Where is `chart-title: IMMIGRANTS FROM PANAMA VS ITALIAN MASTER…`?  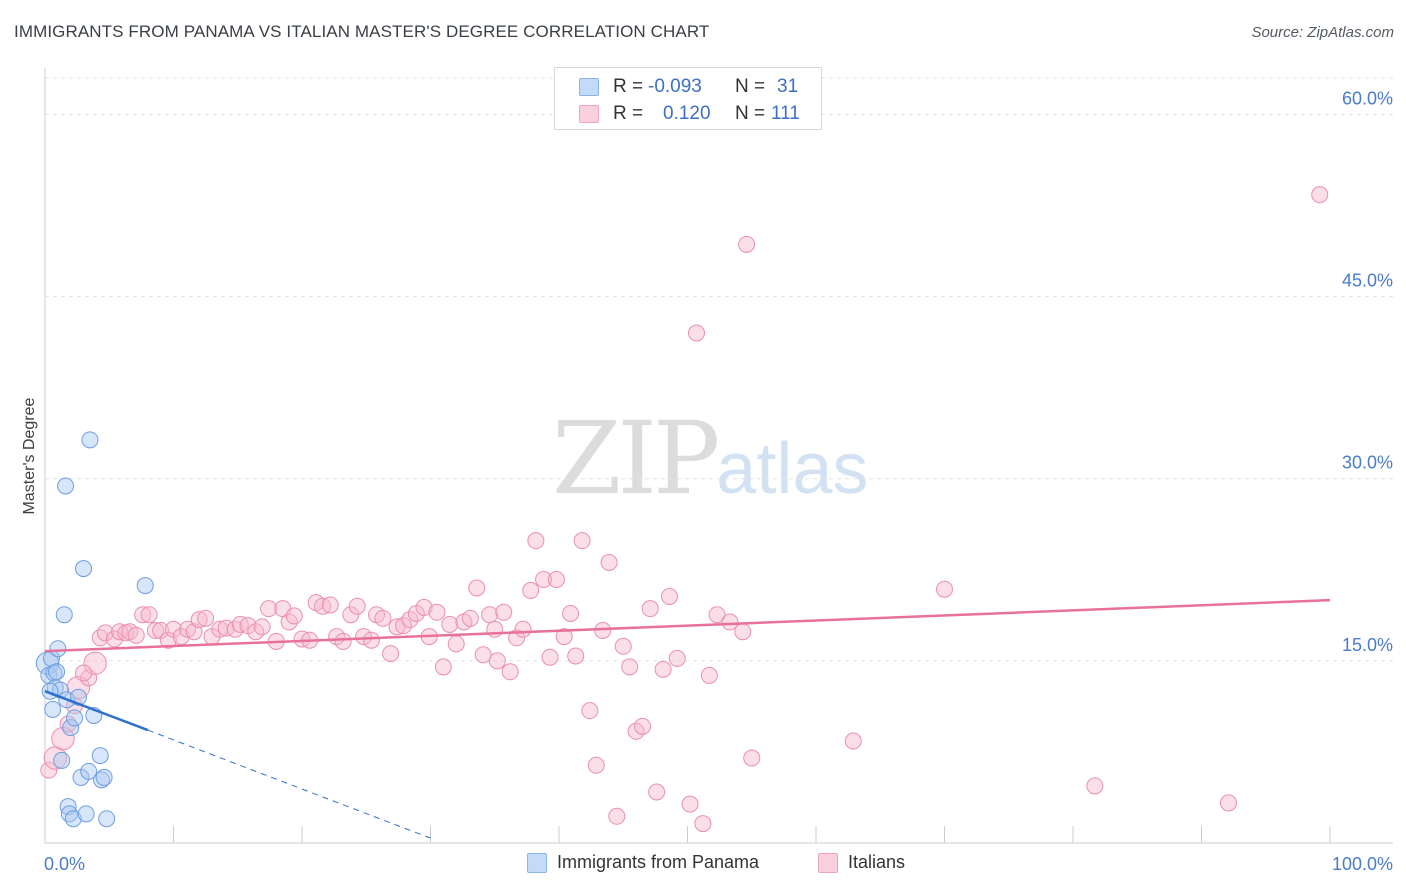
chart-title: IMMIGRANTS FROM PANAMA VS ITALIAN MASTER… is located at coordinates (362, 31).